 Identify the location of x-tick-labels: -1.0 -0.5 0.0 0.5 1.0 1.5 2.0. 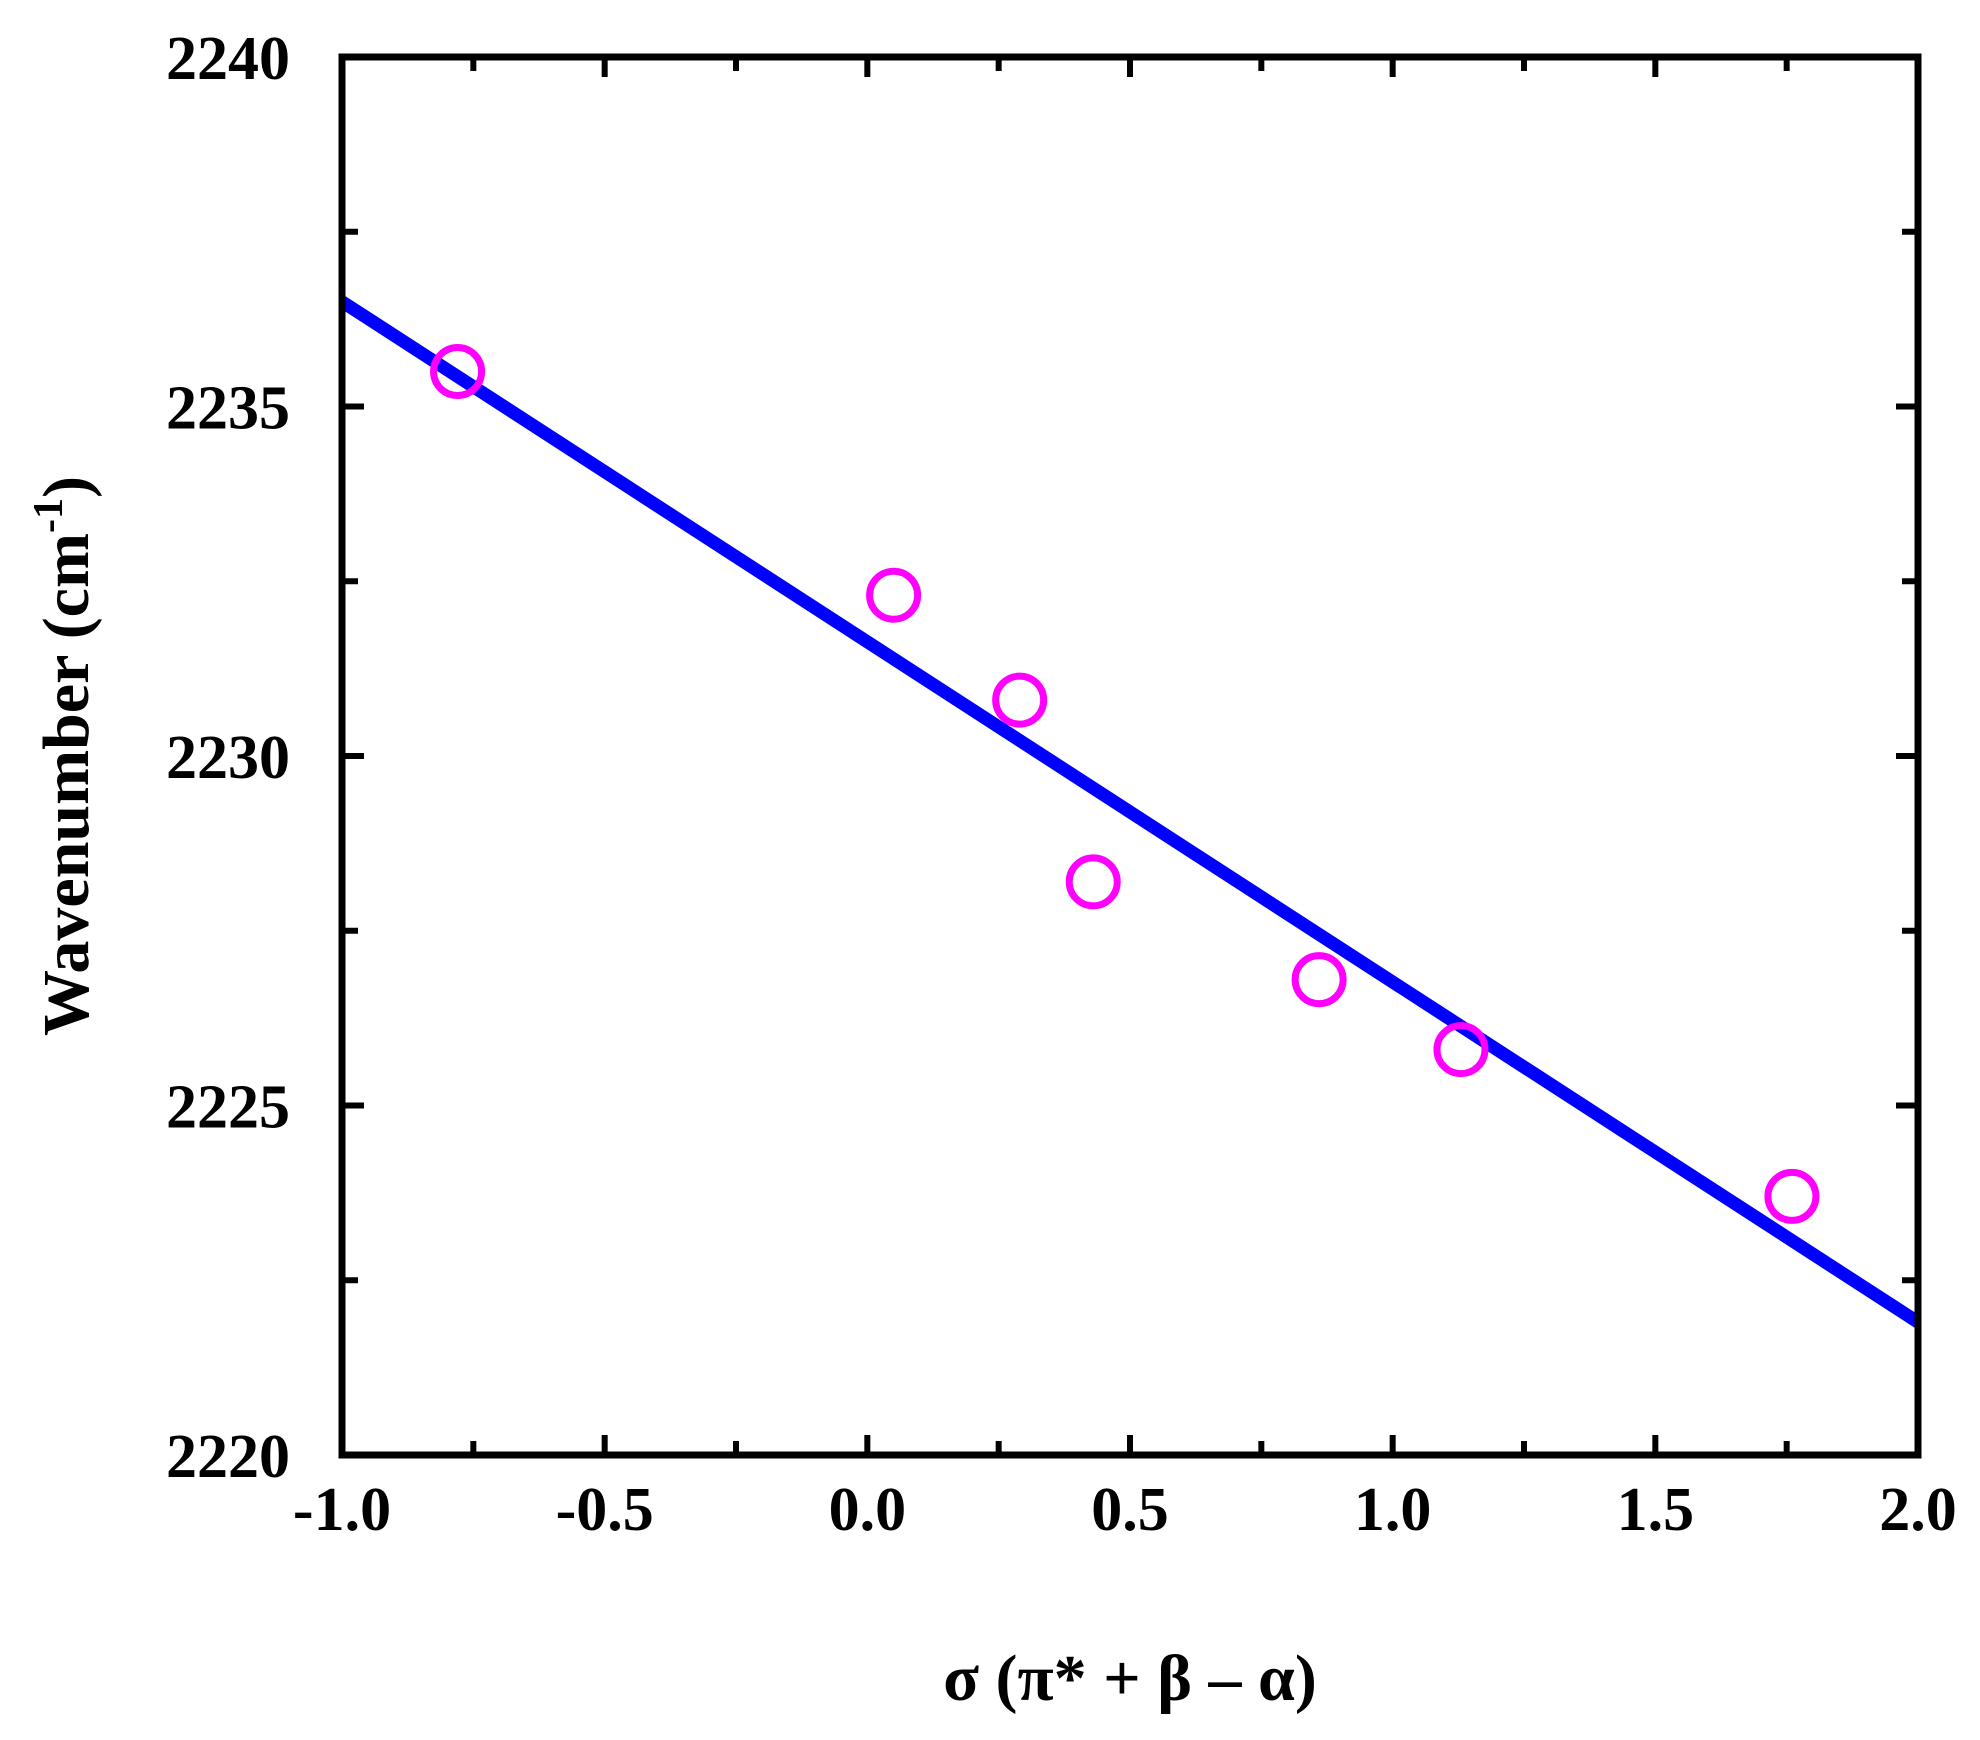
(1125, 1510).